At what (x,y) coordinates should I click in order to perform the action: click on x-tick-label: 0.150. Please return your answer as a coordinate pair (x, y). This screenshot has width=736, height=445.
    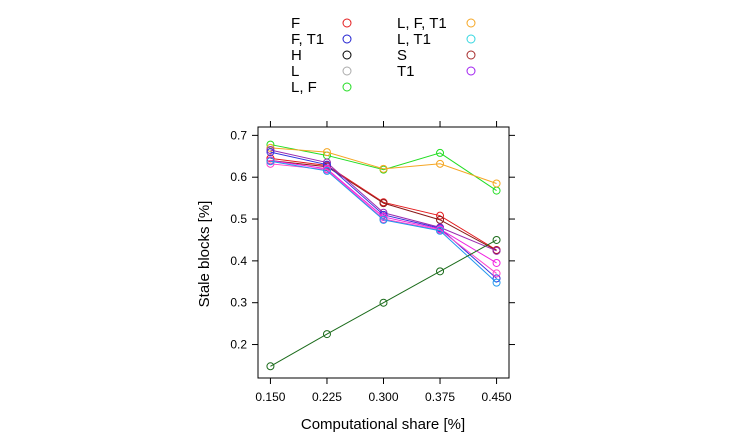
    Looking at the image, I should click on (270, 397).